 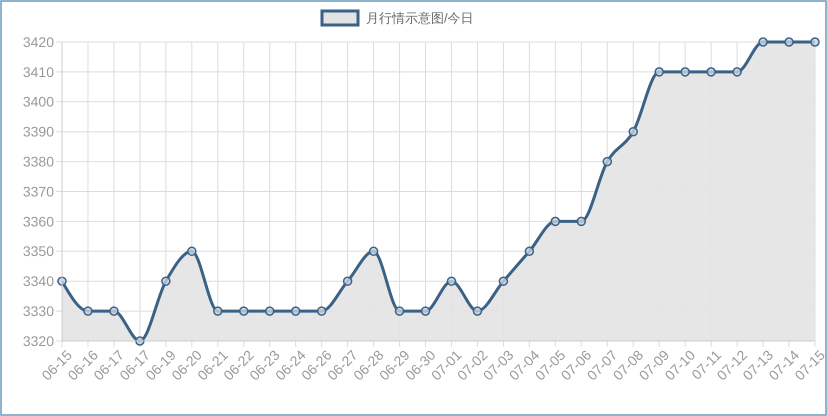 What do you see at coordinates (38, 281) in the screenshot?
I see `y-tick-label: 3340` at bounding box center [38, 281].